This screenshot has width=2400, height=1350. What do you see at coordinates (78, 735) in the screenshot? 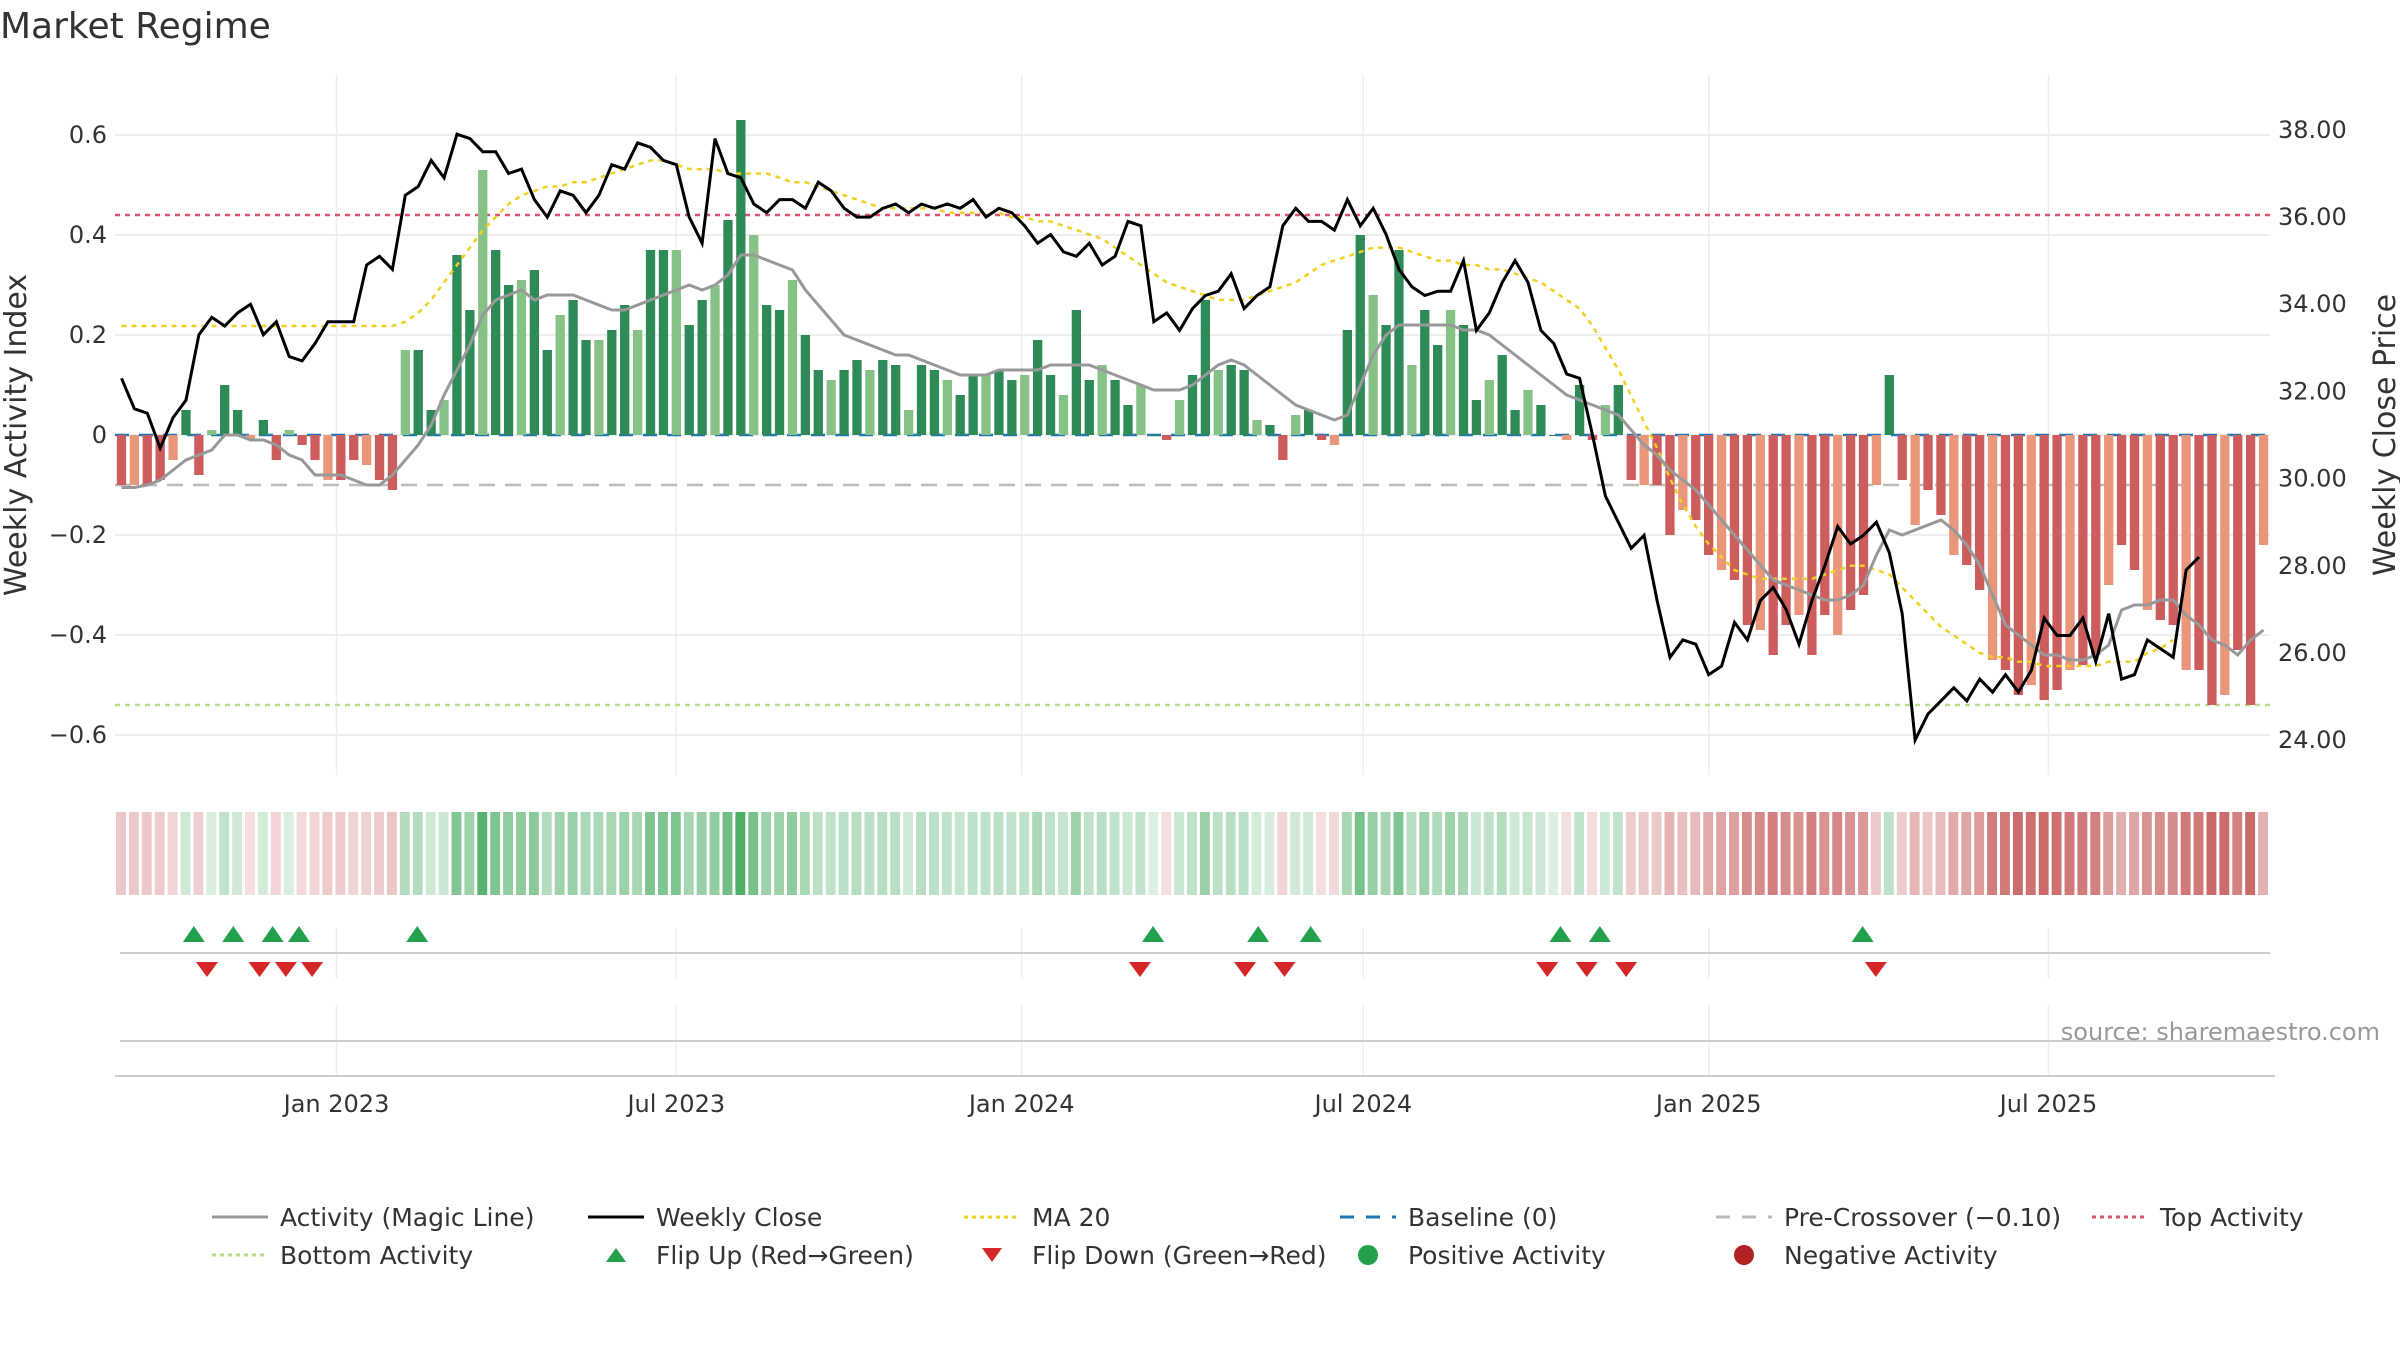
I see `y-left-tick-label: −0.6` at bounding box center [78, 735].